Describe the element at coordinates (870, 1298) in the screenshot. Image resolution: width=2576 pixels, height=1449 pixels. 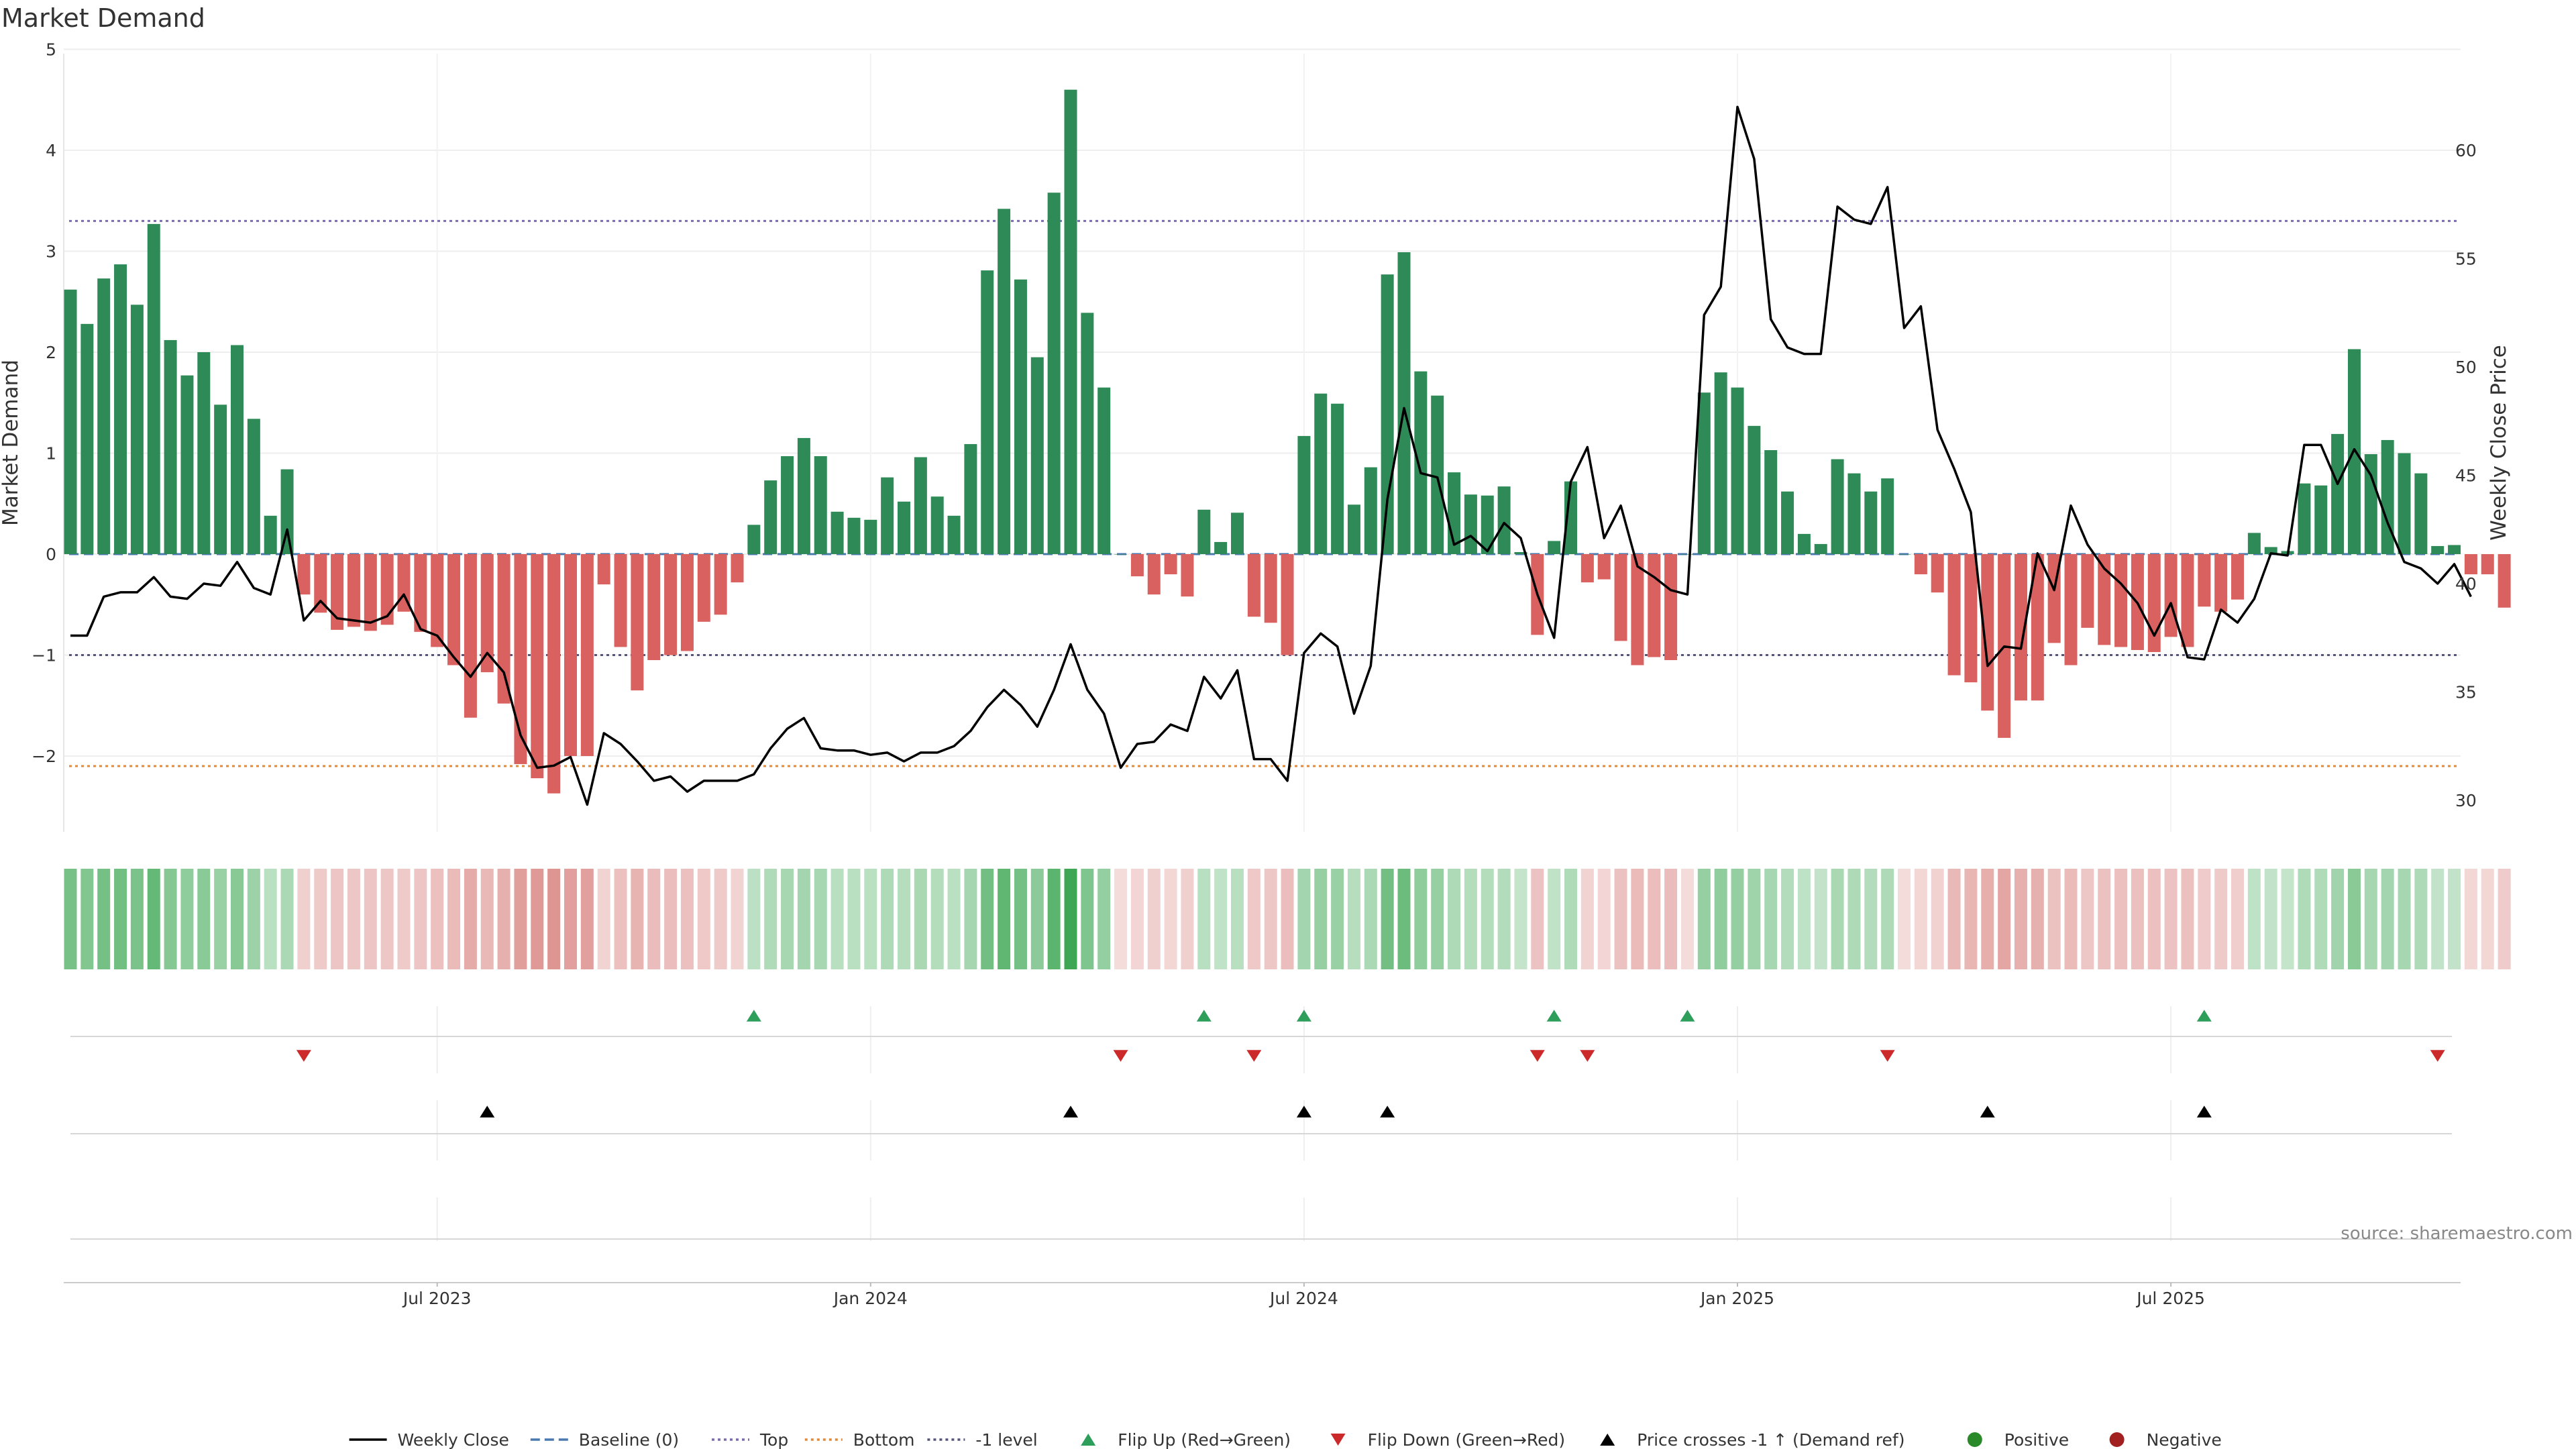
I see `x-tick-label: Jan 2024` at that location.